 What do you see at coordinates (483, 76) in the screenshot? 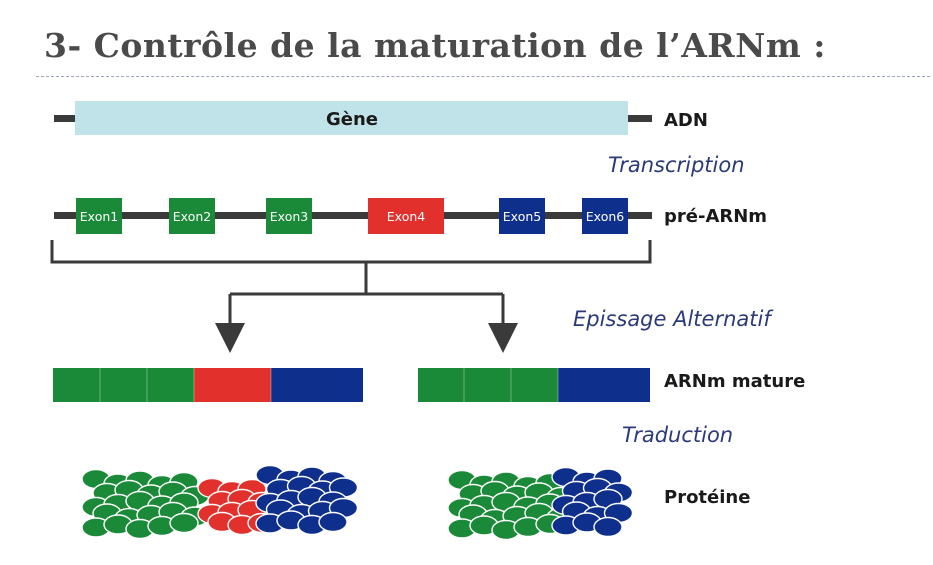
I see `title-divider` at bounding box center [483, 76].